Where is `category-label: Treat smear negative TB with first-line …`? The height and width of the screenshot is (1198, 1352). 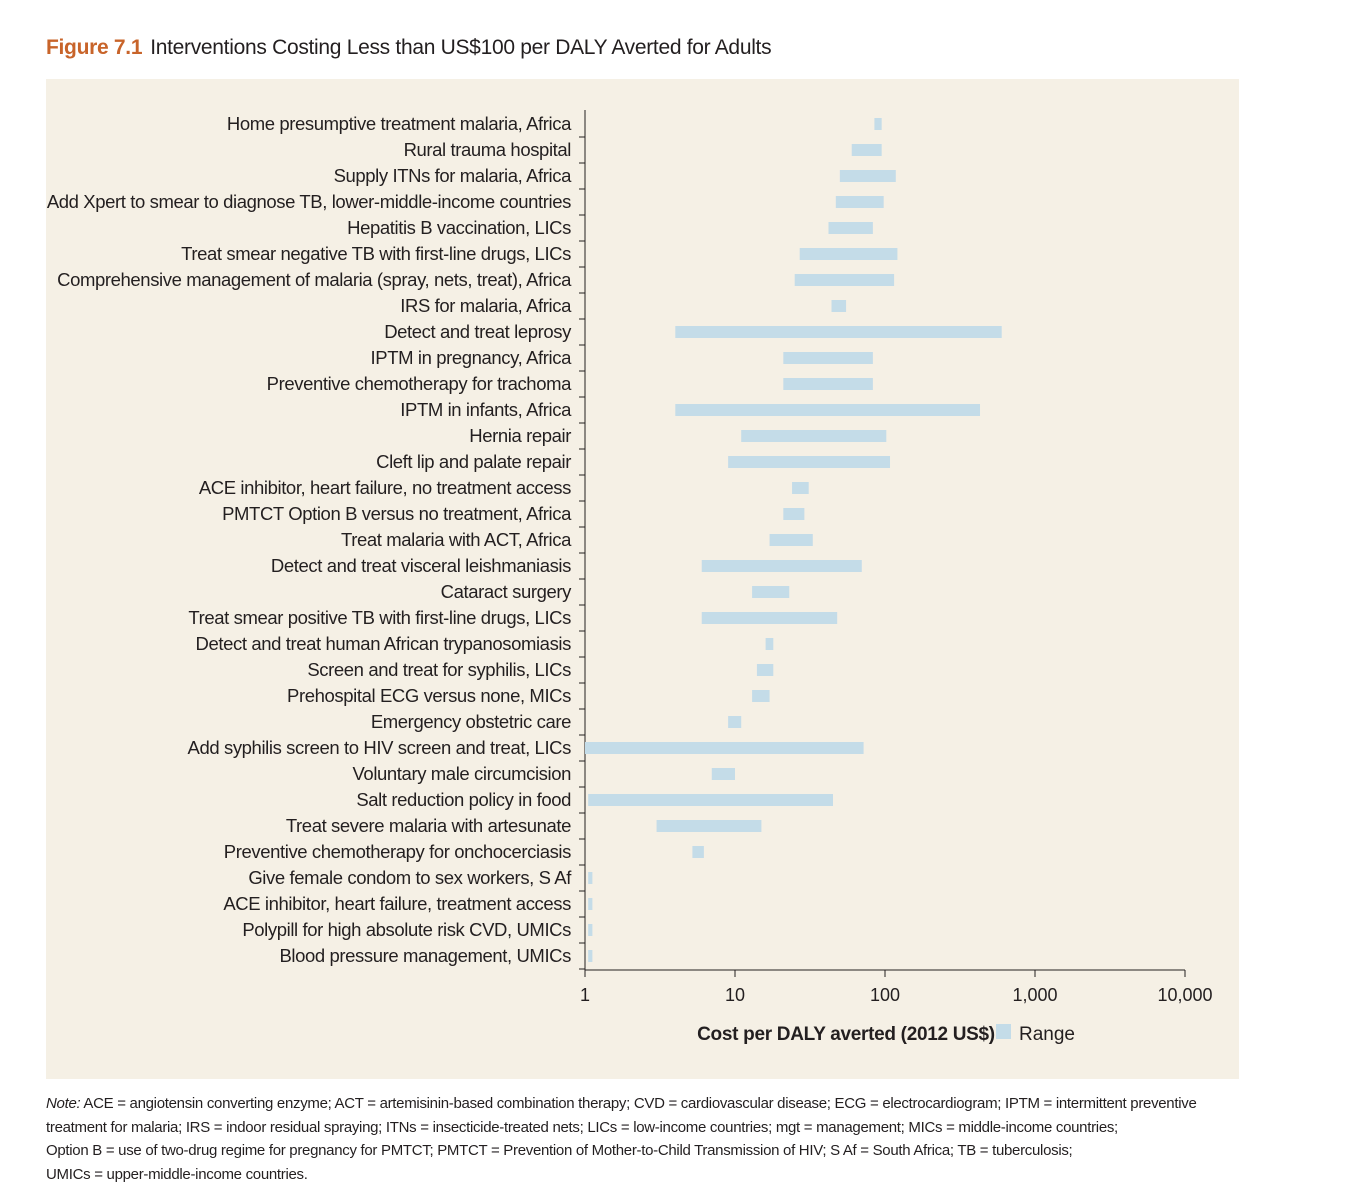 category-label: Treat smear negative TB with first-line … is located at coordinates (376, 253).